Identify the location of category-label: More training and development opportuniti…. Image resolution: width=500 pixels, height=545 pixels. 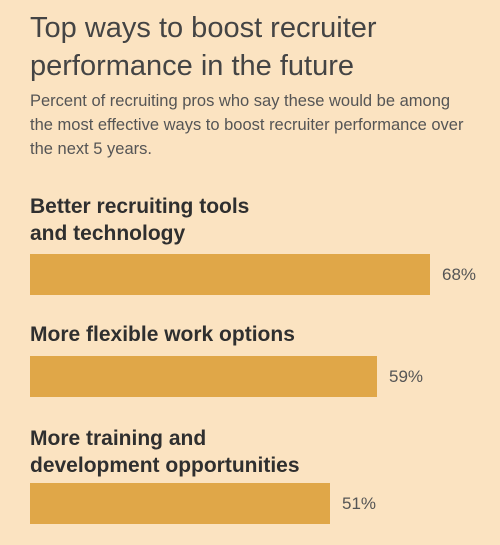
(165, 452).